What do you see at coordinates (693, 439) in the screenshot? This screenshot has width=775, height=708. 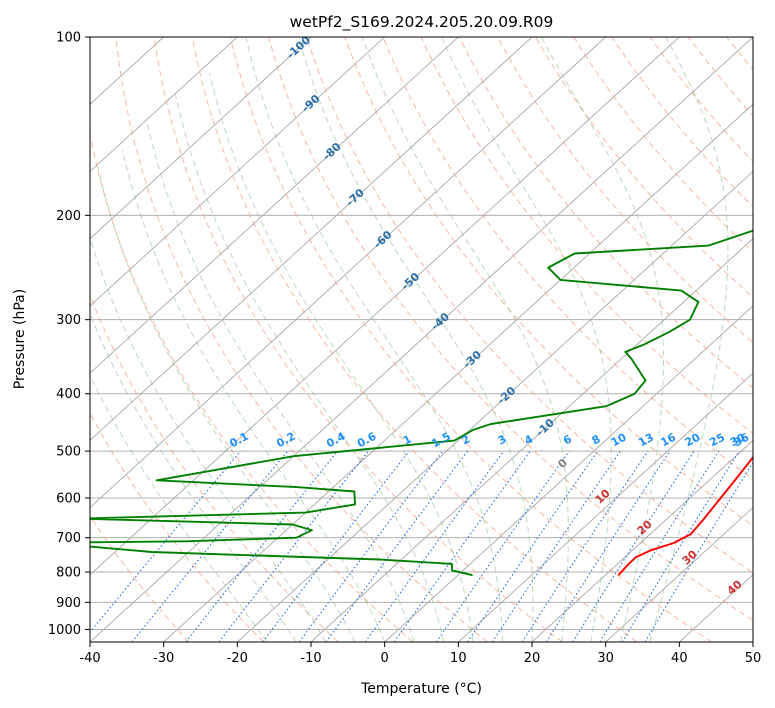 I see `mixing-ratio-label: 20` at bounding box center [693, 439].